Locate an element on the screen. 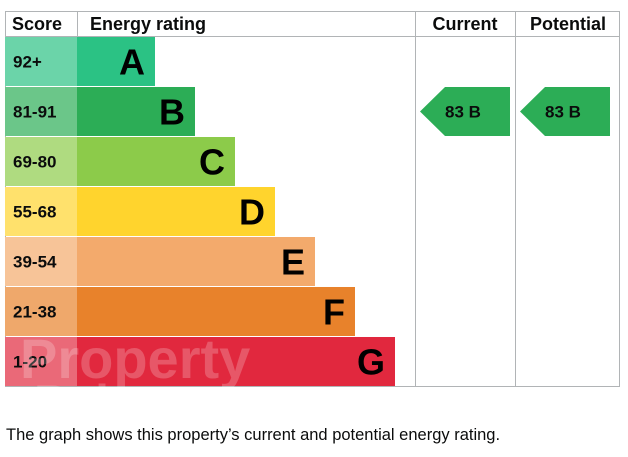  score-cell-d is located at coordinates (41, 211).